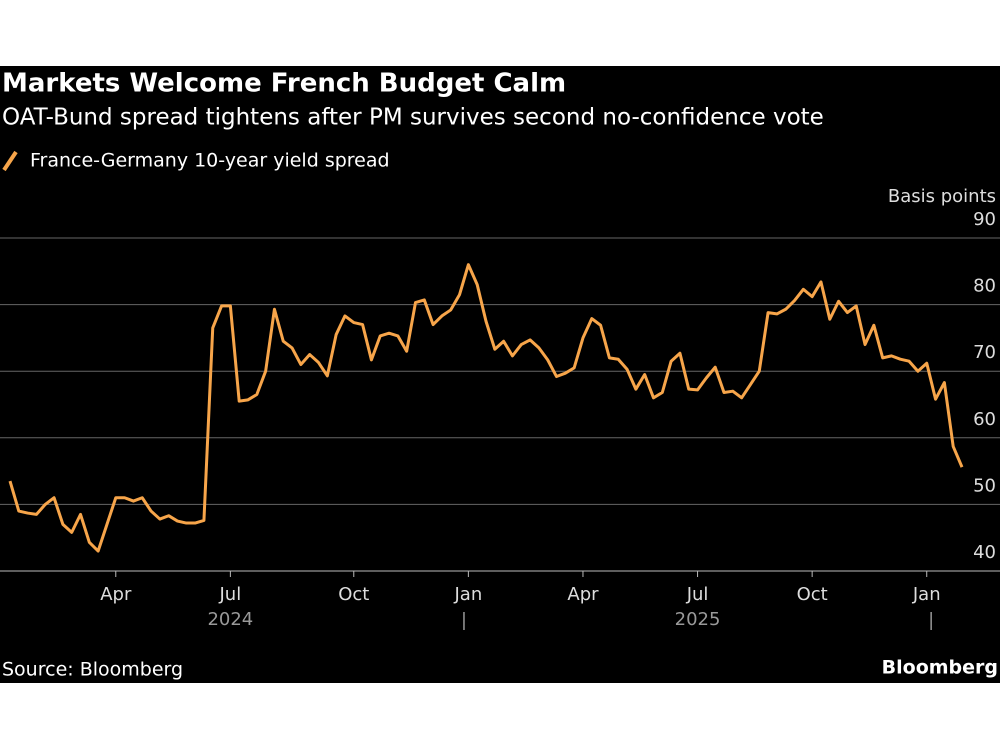  I want to click on y-tick-label: 80, so click(984, 286).